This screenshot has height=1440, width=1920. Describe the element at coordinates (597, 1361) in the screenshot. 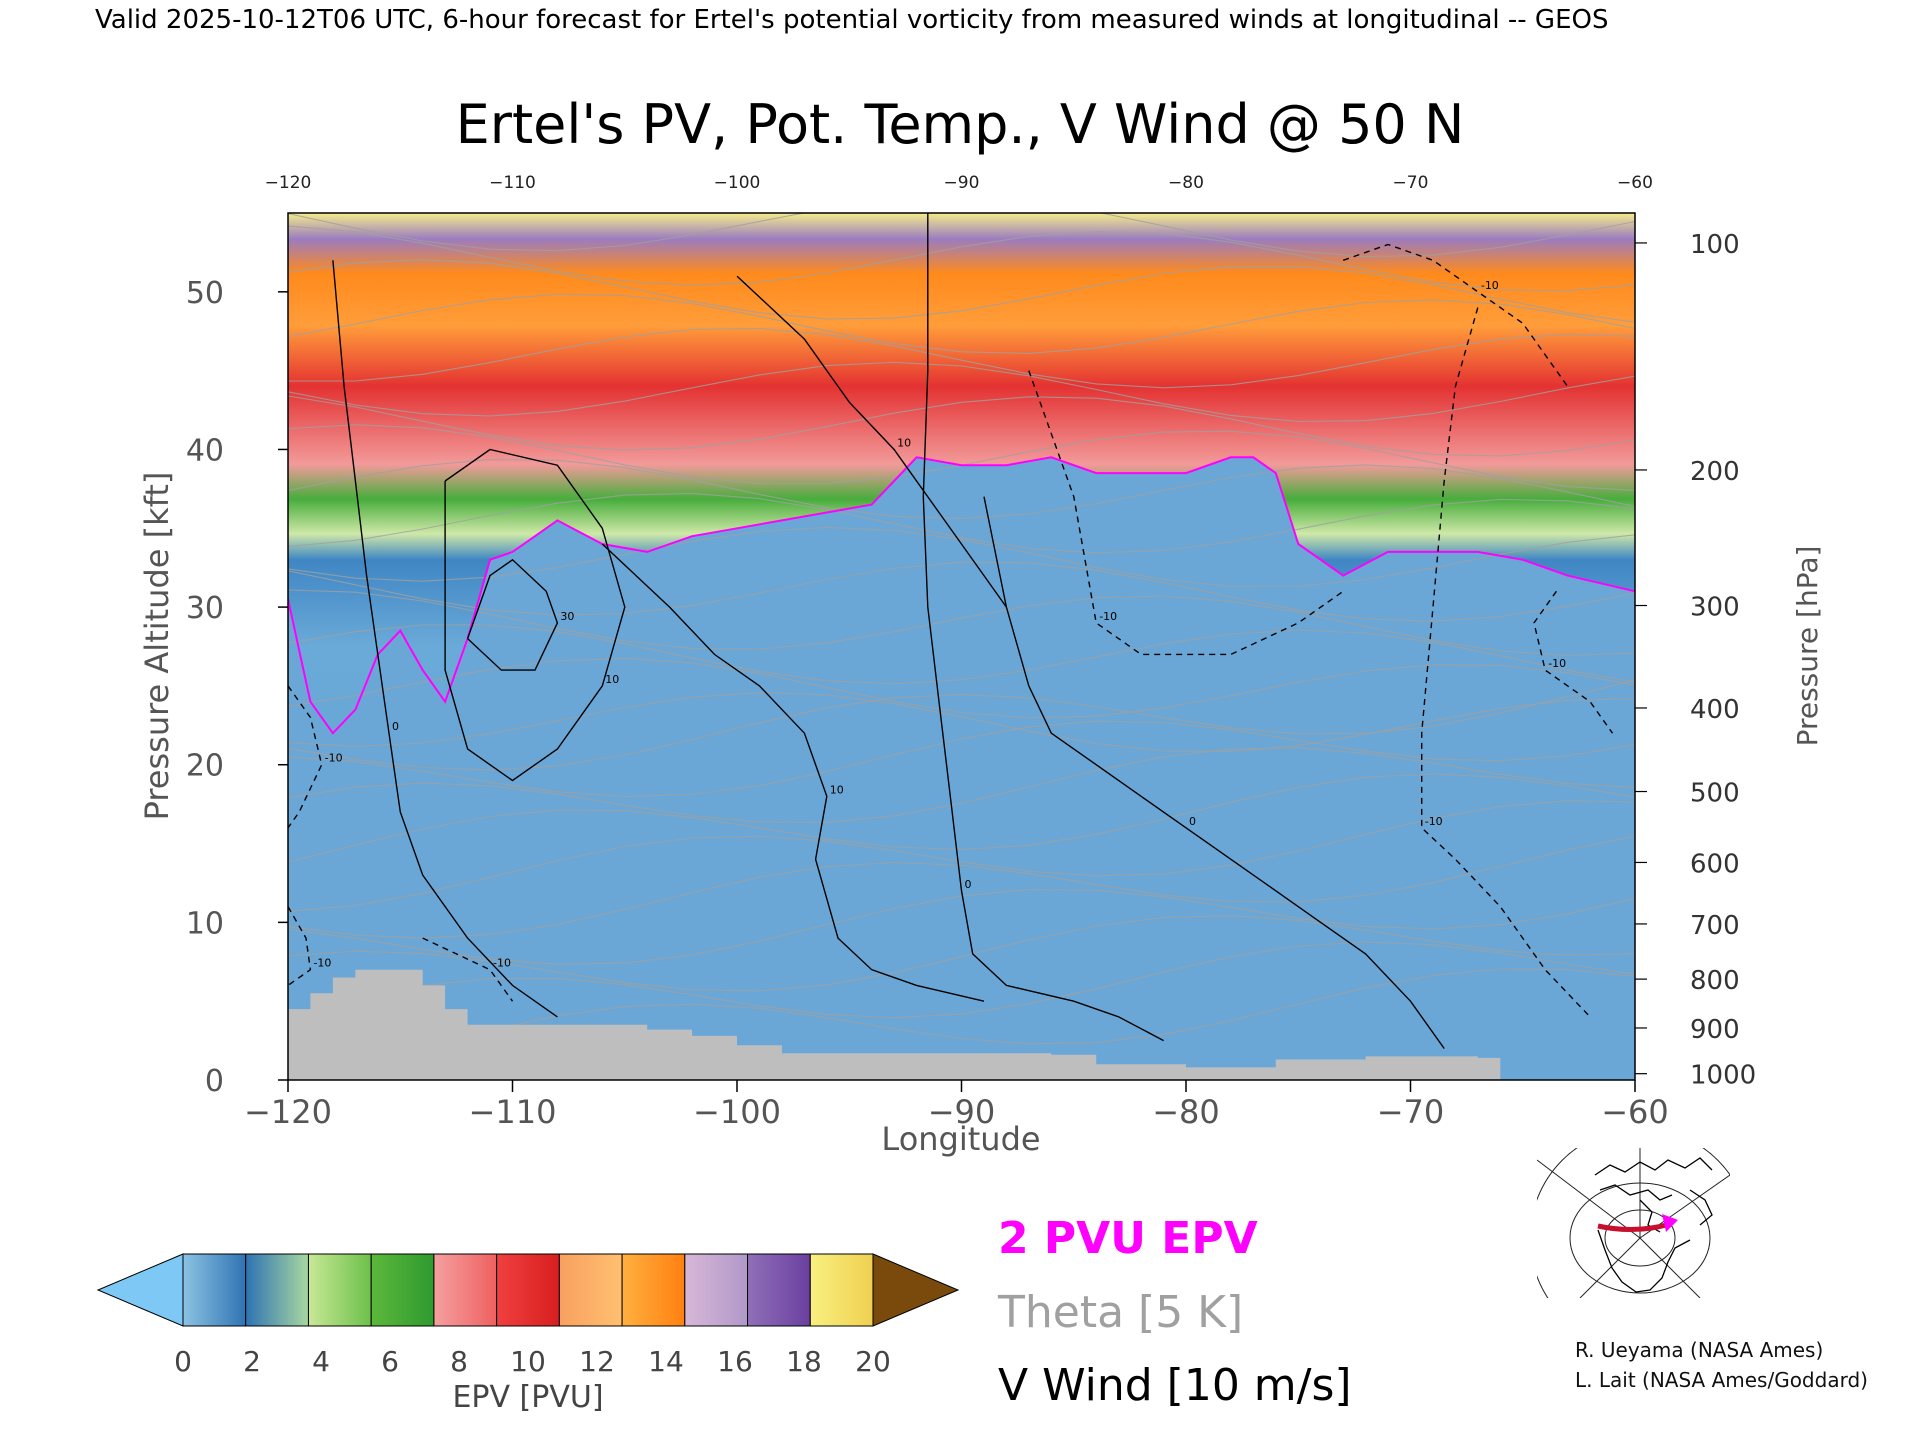

I see `colorbar-tick-label: 12` at that location.